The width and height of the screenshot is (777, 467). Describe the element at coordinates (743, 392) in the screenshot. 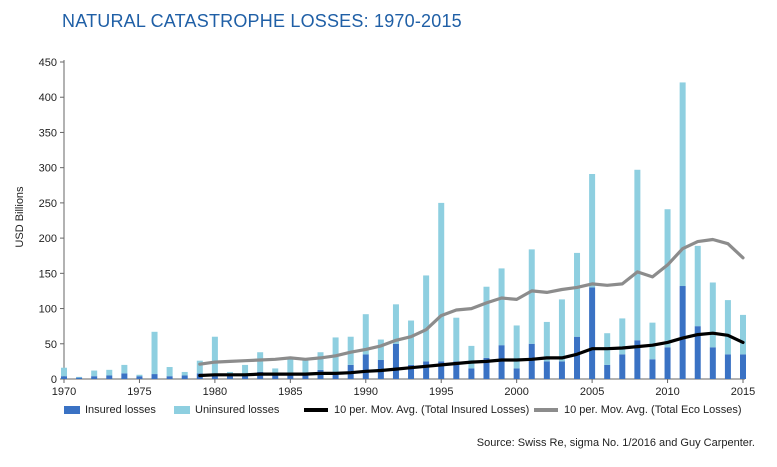

I see `x-tick-label: 2015` at that location.